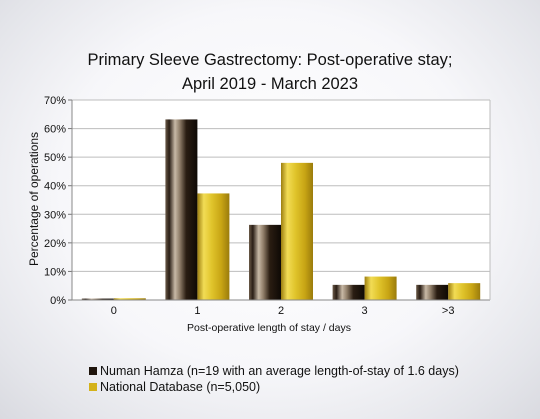  What do you see at coordinates (448, 311) in the screenshot?
I see `x-tick-label: >3` at bounding box center [448, 311].